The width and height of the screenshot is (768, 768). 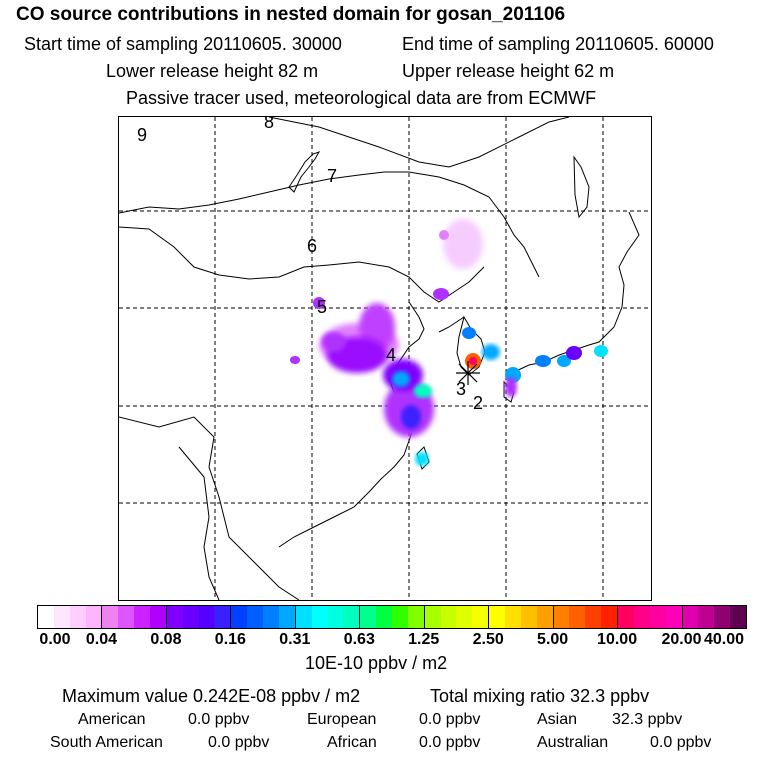 What do you see at coordinates (239, 742) in the screenshot?
I see `region-value-south-american: 0.0 ppbv` at bounding box center [239, 742].